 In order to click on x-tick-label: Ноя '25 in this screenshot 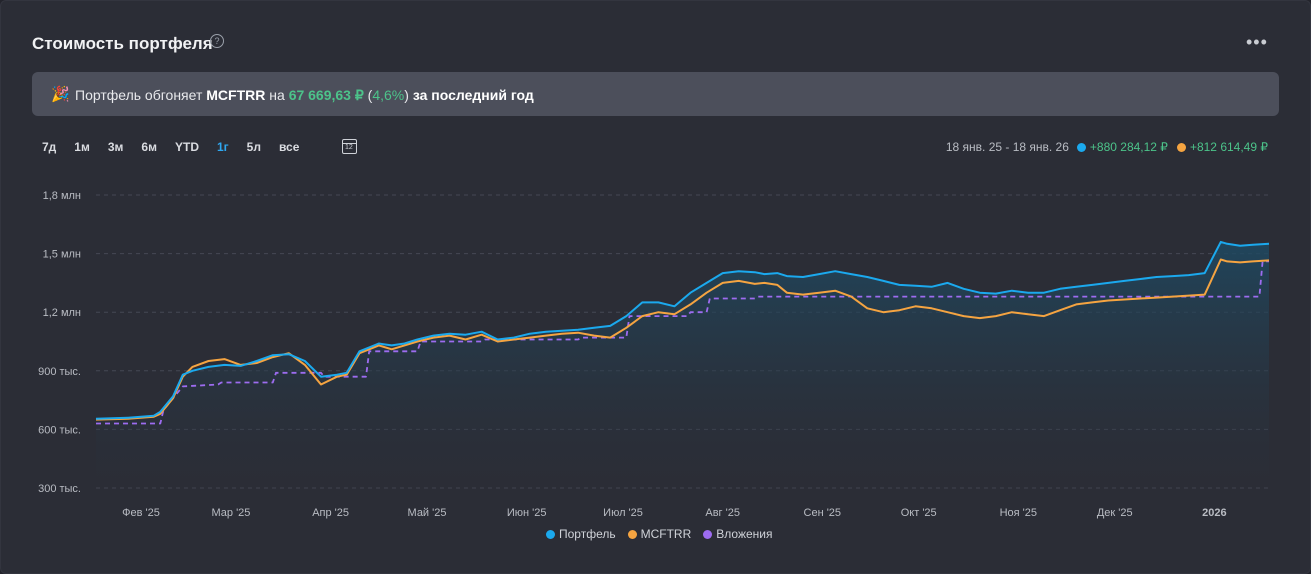, I will do `click(1018, 513)`.